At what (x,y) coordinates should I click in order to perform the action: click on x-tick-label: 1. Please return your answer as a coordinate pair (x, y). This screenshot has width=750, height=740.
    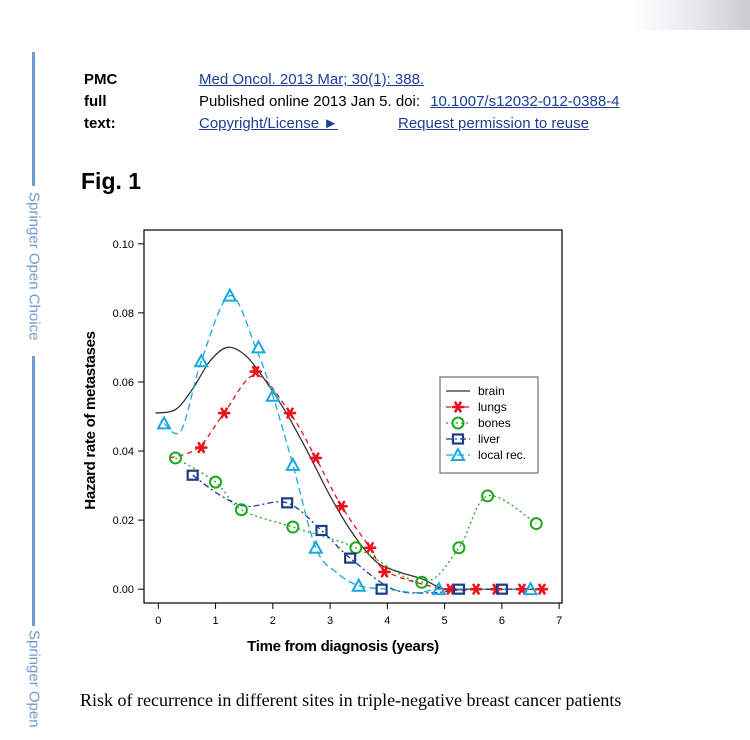
    Looking at the image, I should click on (216, 621).